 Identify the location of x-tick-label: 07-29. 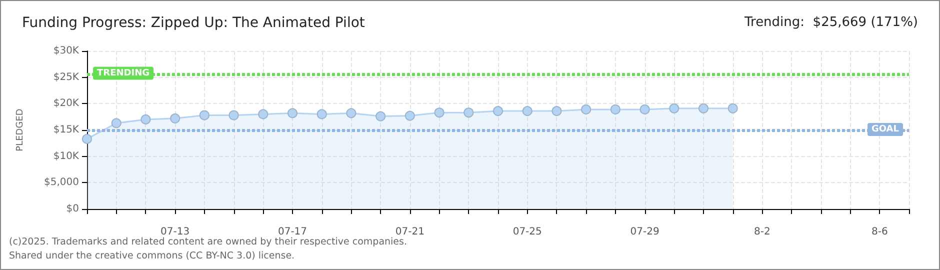
(645, 232).